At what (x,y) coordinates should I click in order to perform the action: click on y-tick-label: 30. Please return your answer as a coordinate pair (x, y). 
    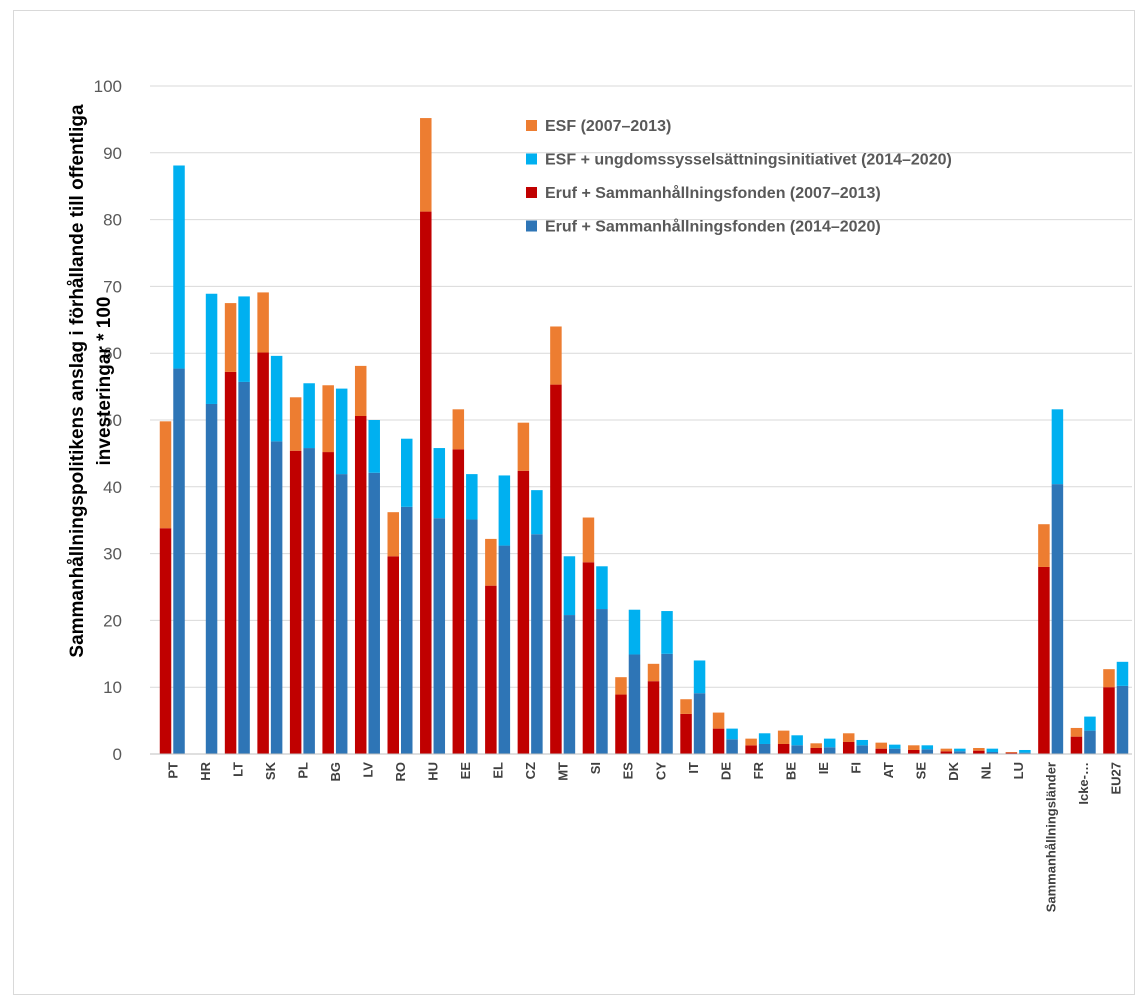
    Looking at the image, I should click on (112, 554).